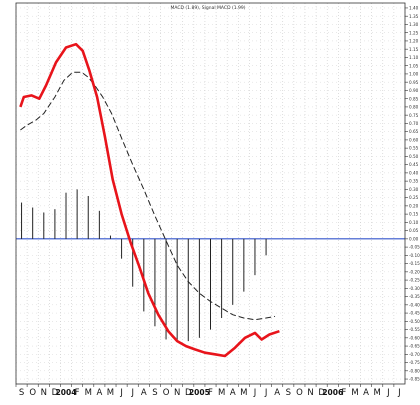 The width and height of the screenshot is (420, 405). Describe the element at coordinates (414, 247) in the screenshot. I see `y-tick-label: -0.05` at that location.